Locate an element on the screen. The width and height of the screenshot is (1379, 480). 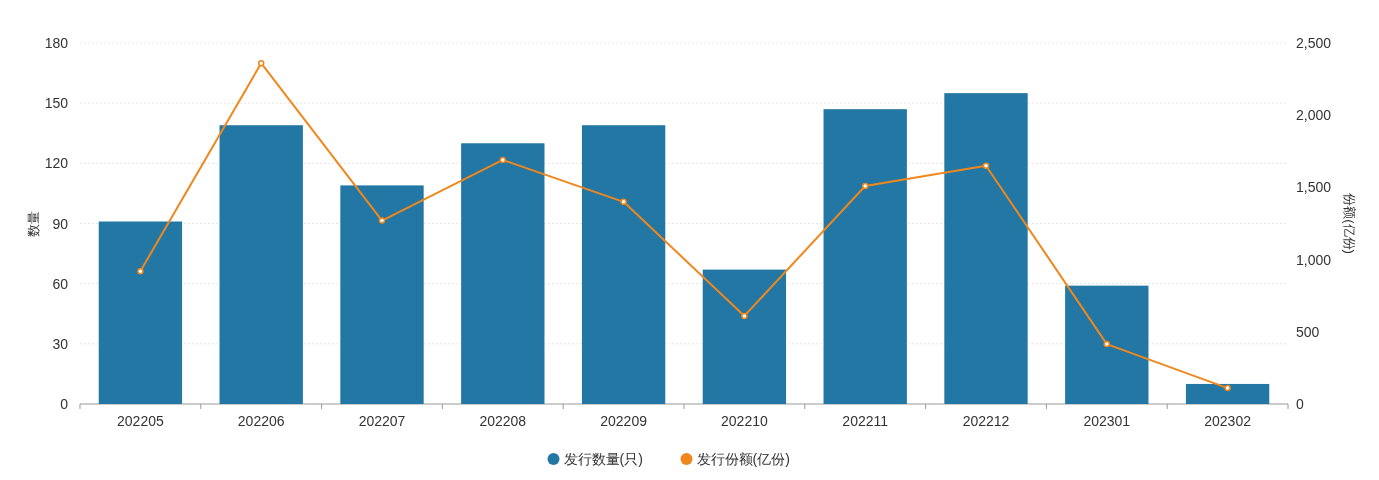
y-tick-label: 90 is located at coordinates (60, 223).